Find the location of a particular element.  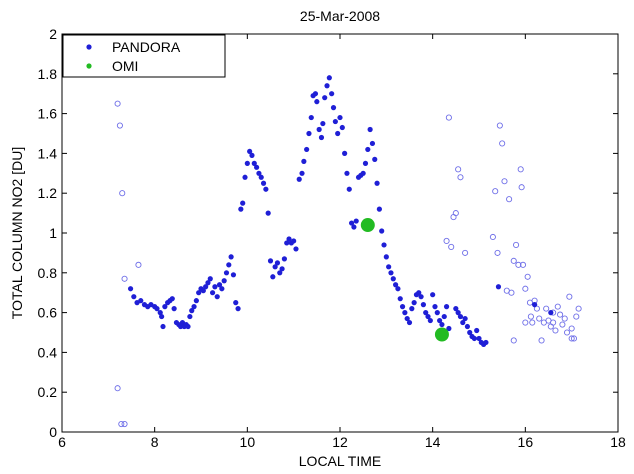

omi-point is located at coordinates (367, 225).